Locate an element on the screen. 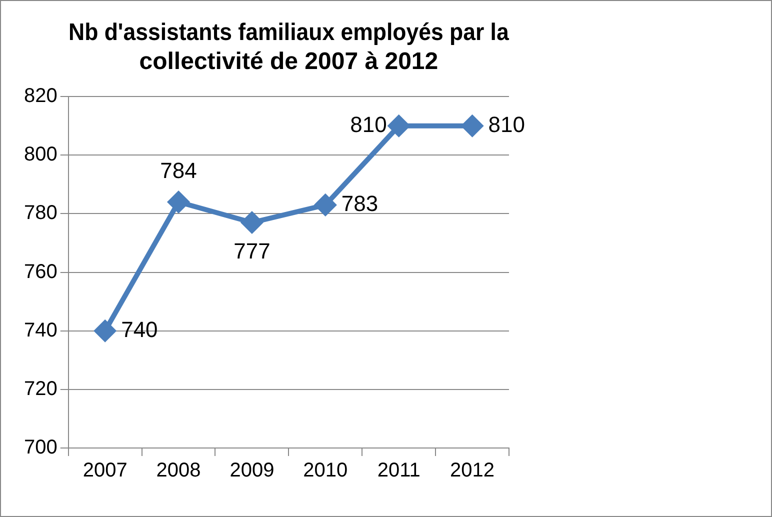 This screenshot has width=772, height=517. y-tick-label: 720 is located at coordinates (41, 389).